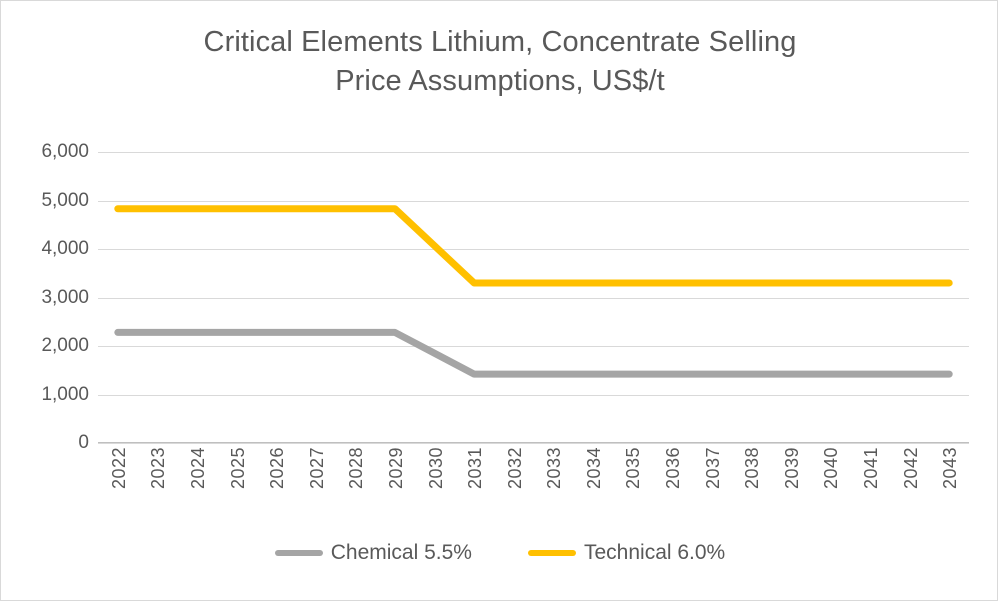 The width and height of the screenshot is (998, 601). I want to click on x-axis-tick-label: 2035, so click(633, 468).